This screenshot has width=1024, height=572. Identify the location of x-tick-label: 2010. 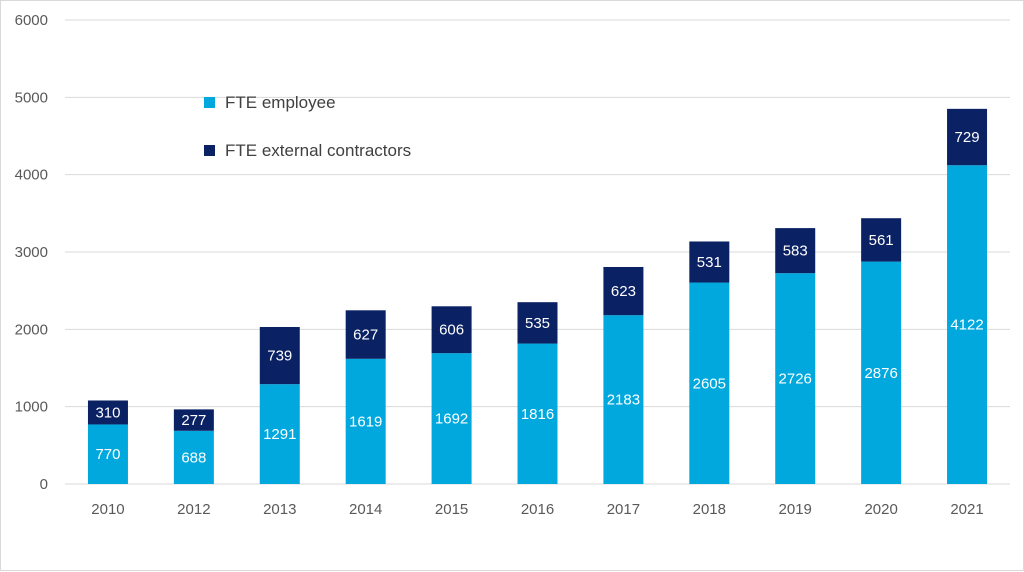
(107, 509).